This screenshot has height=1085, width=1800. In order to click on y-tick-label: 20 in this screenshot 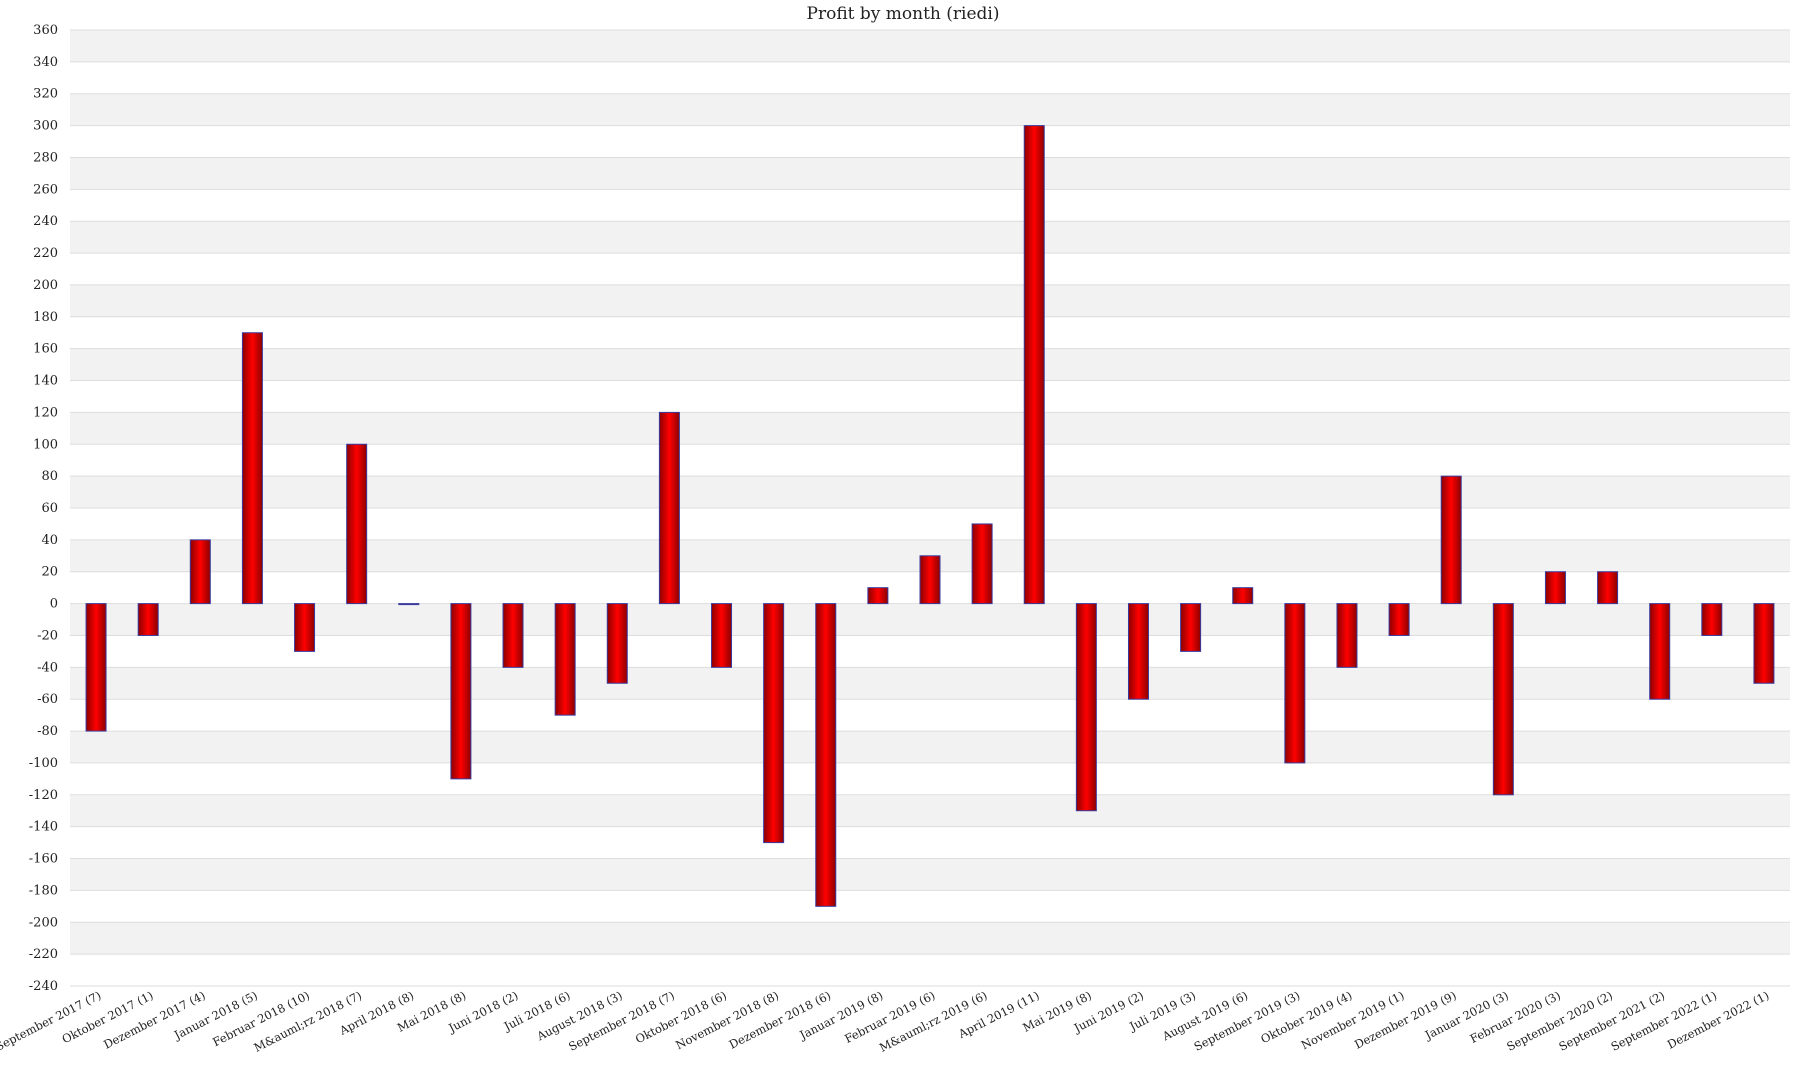, I will do `click(49, 572)`.